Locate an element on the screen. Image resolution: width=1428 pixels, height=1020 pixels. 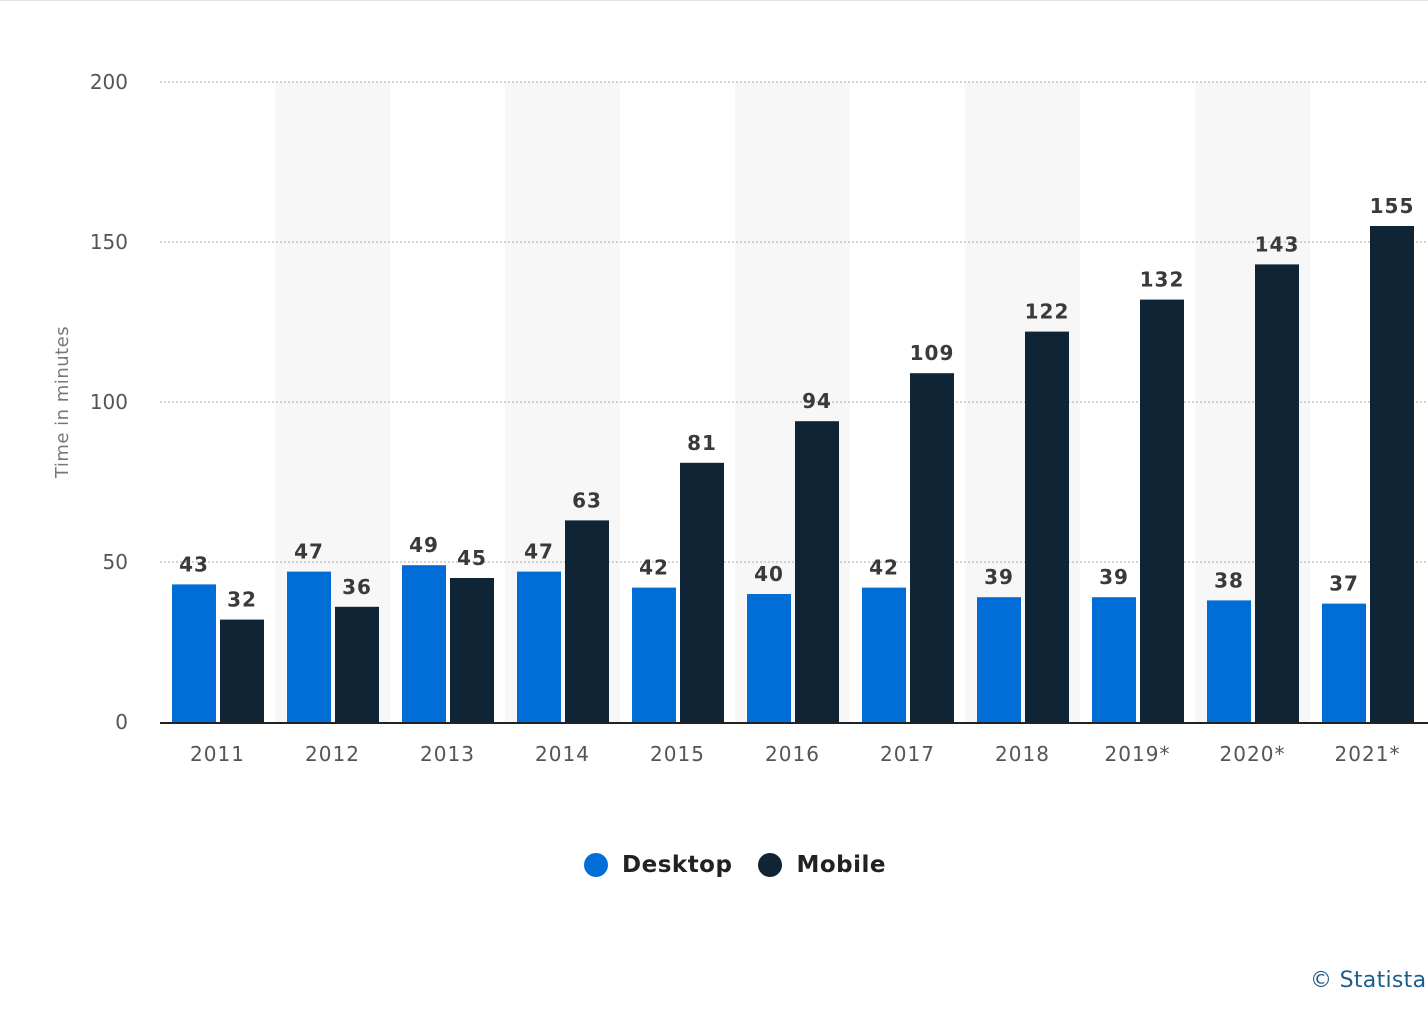
bar-desktop-2013 is located at coordinates (424, 643).